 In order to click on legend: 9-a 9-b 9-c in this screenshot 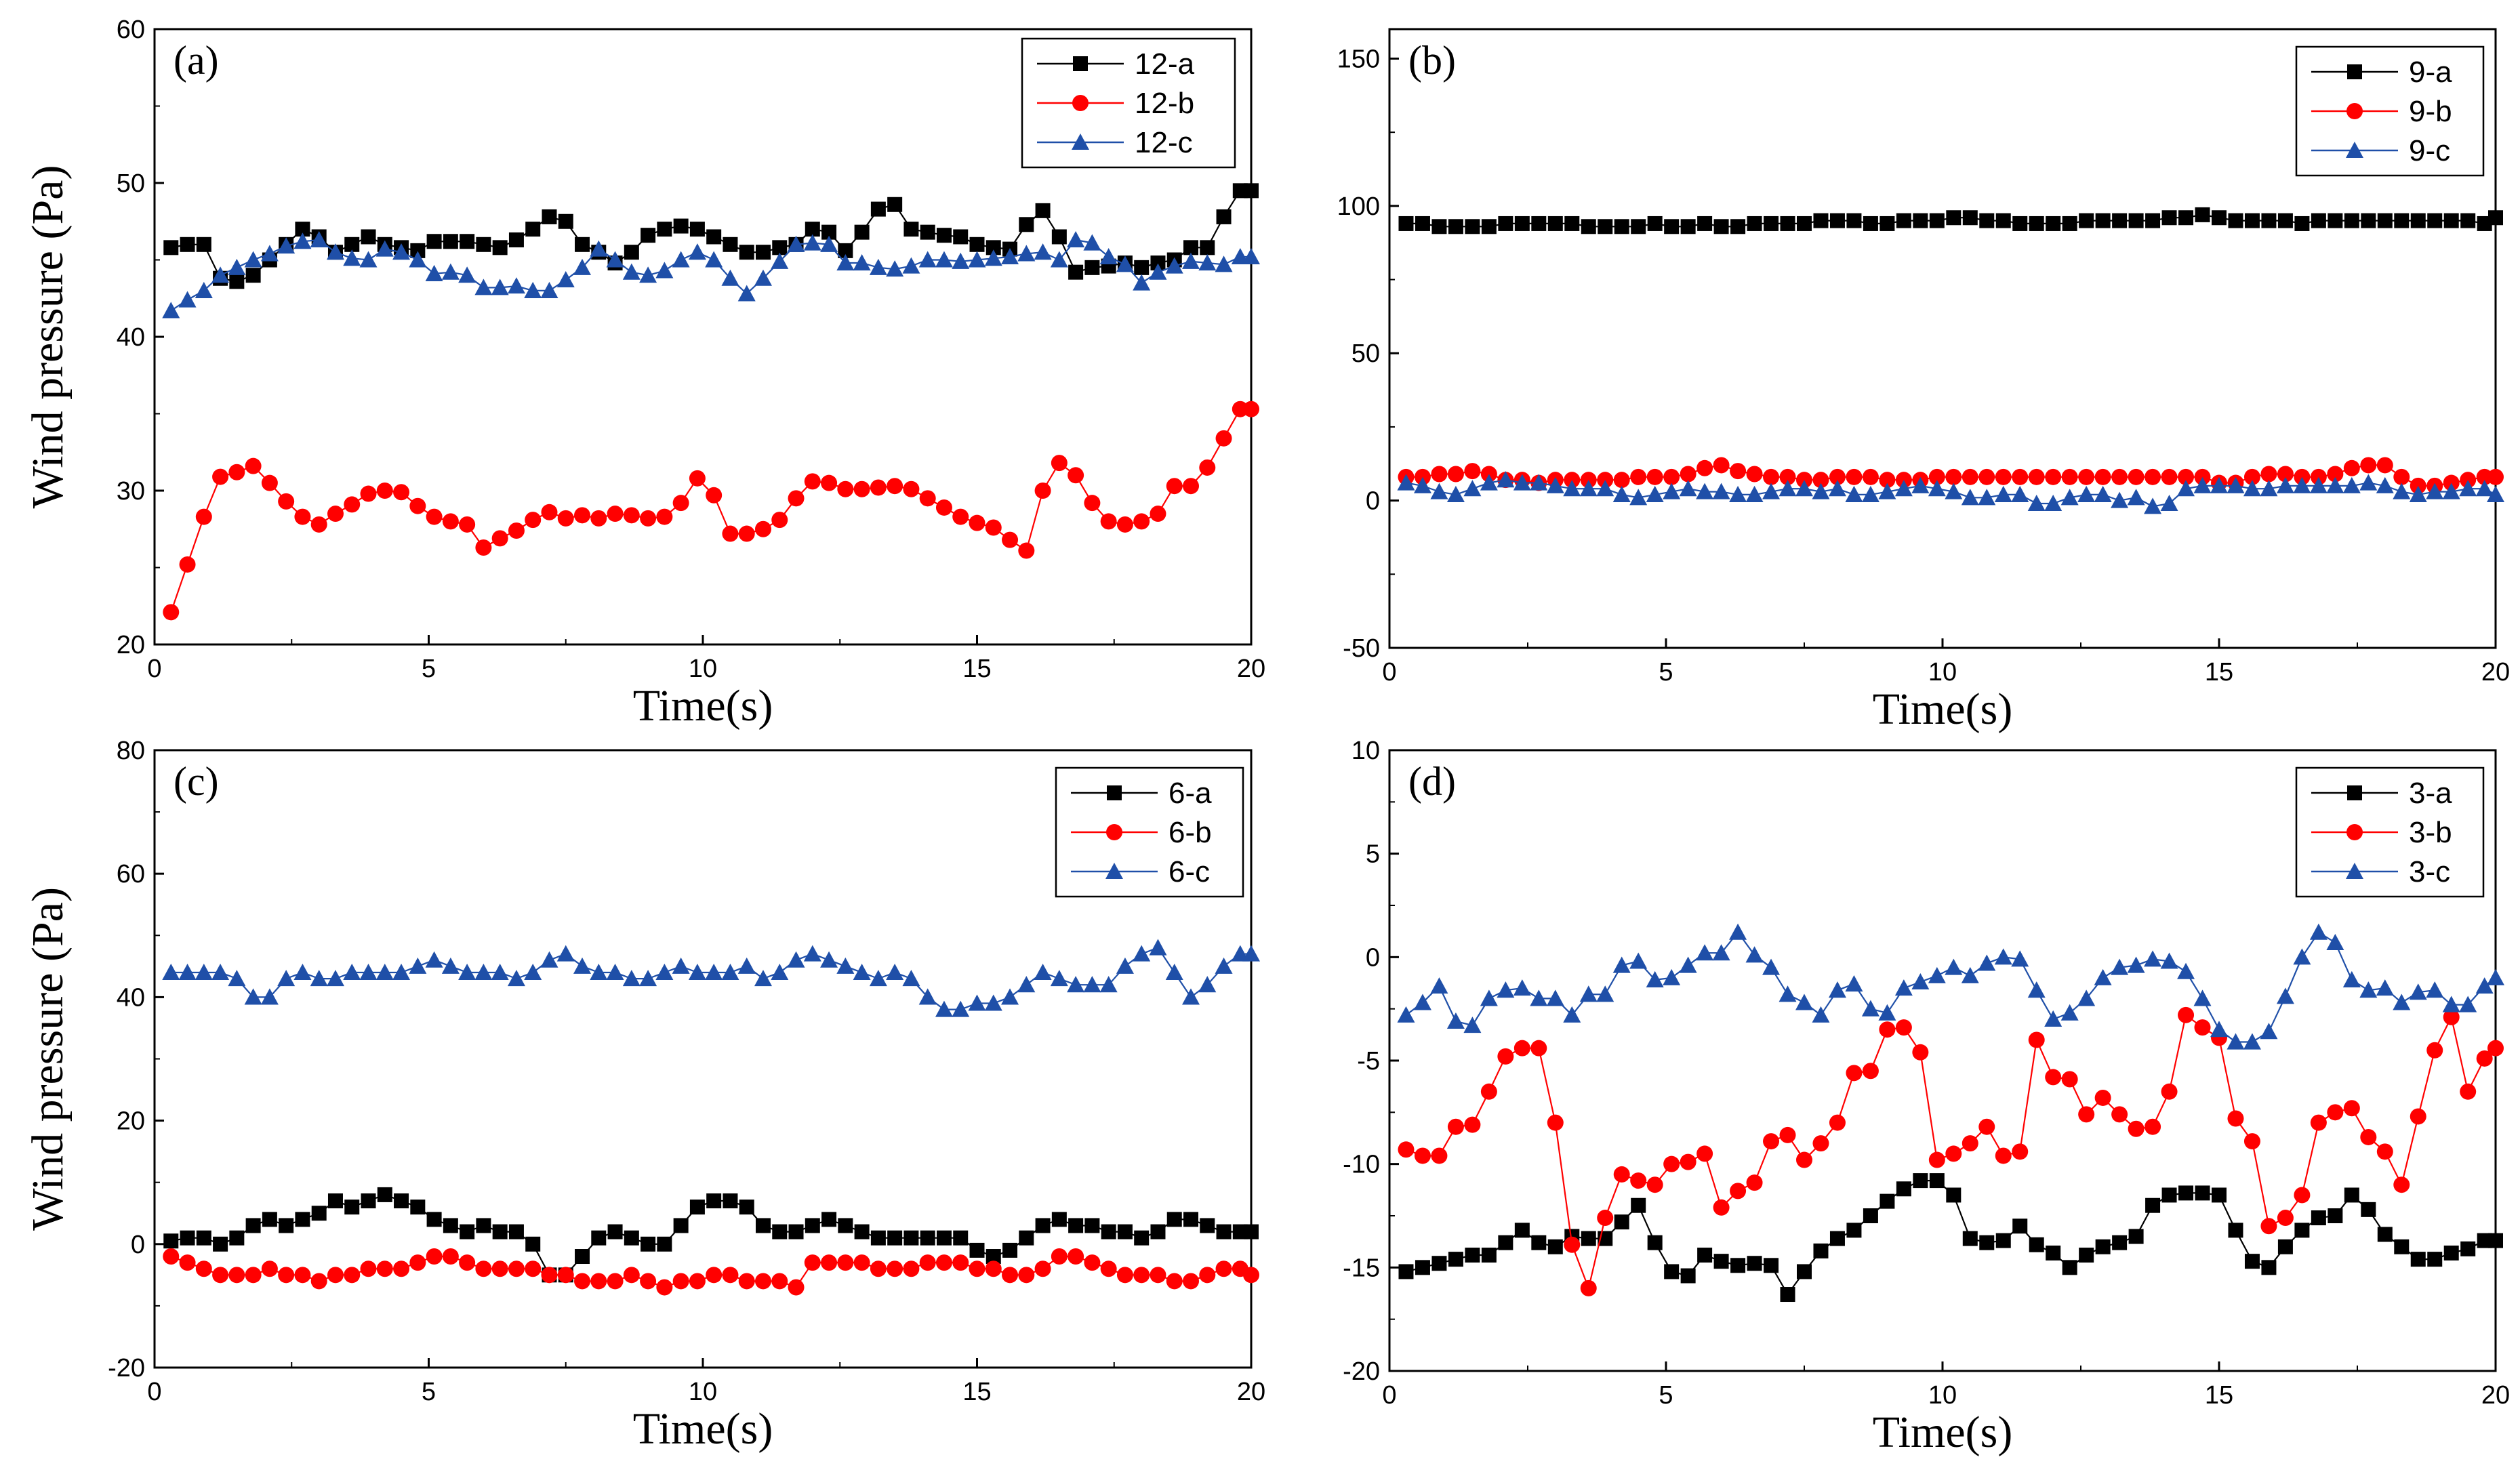, I will do `click(2390, 111)`.